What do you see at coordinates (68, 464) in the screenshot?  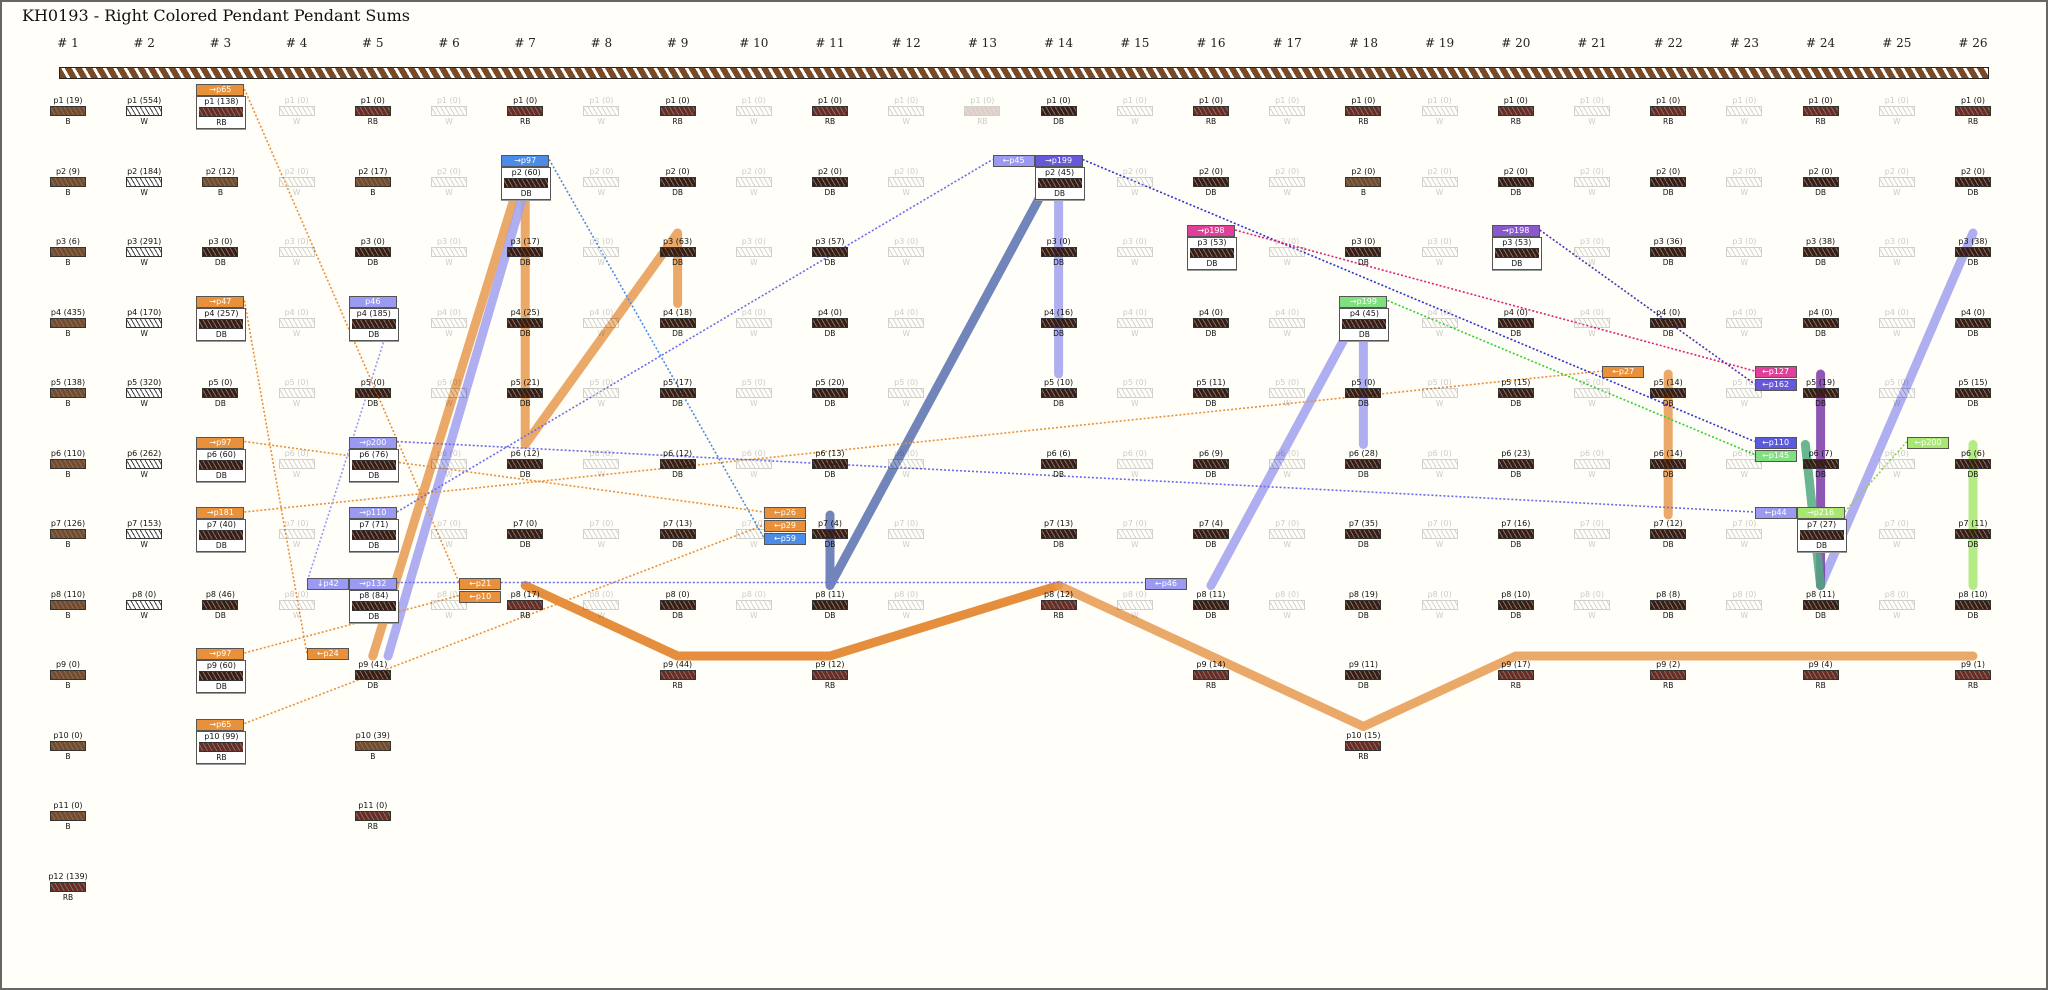 I see `pendant: p6 (110) B` at bounding box center [68, 464].